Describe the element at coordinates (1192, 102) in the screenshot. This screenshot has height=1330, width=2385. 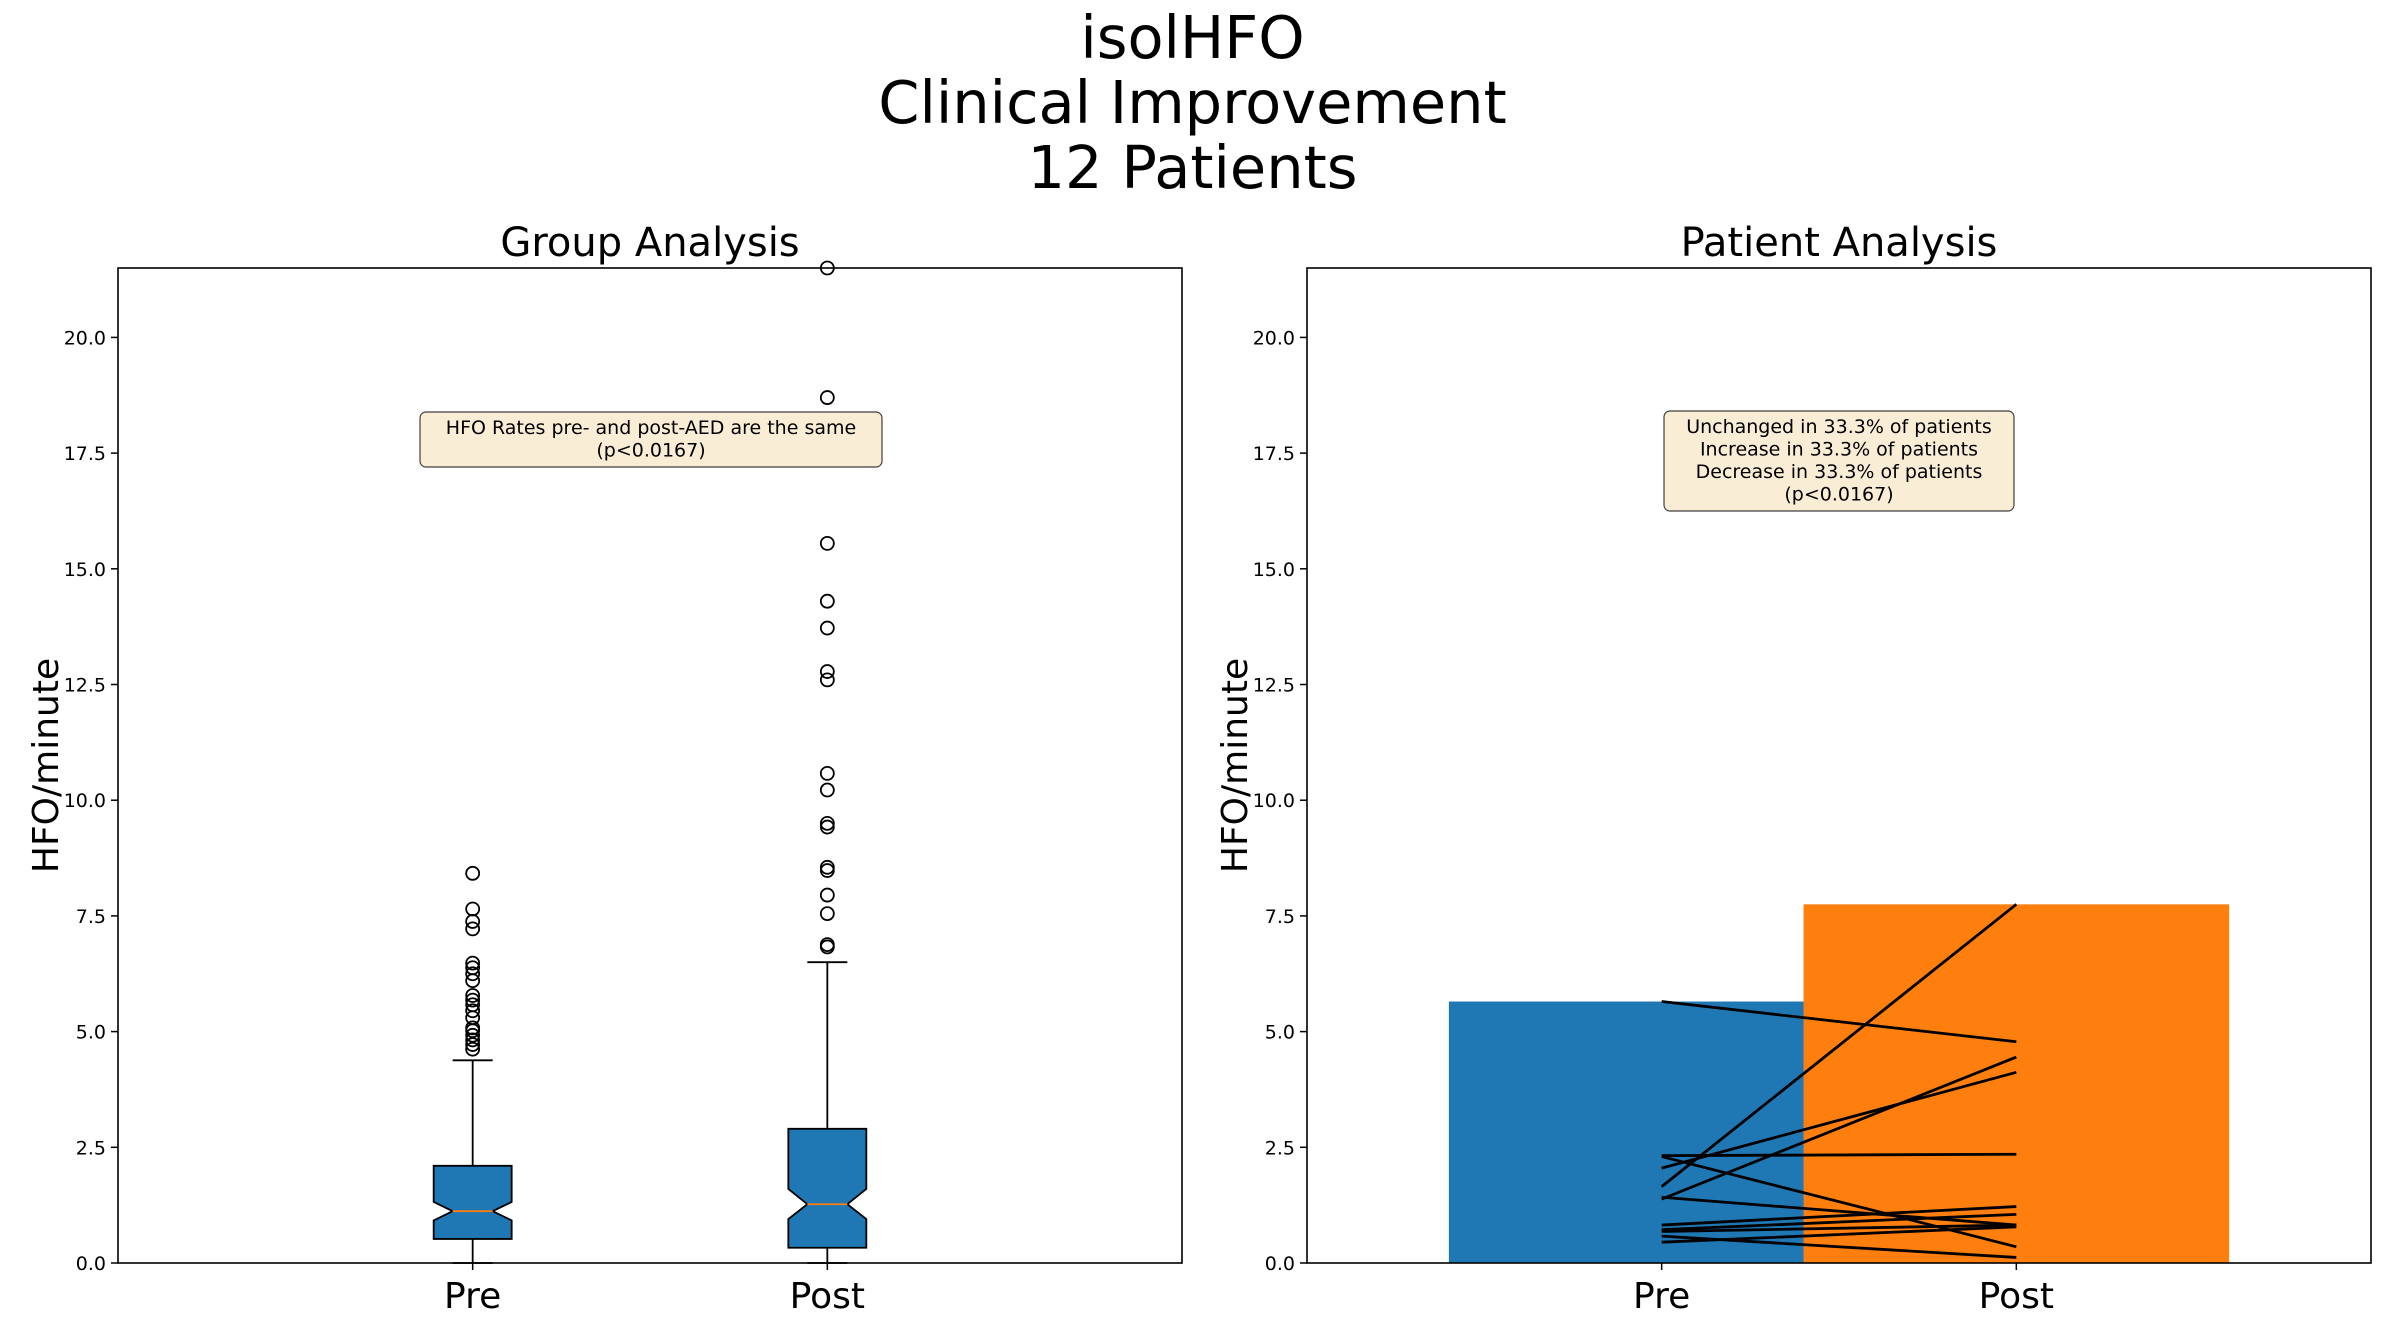
I see `figure-title-line-2: Clinical Improvement` at that location.